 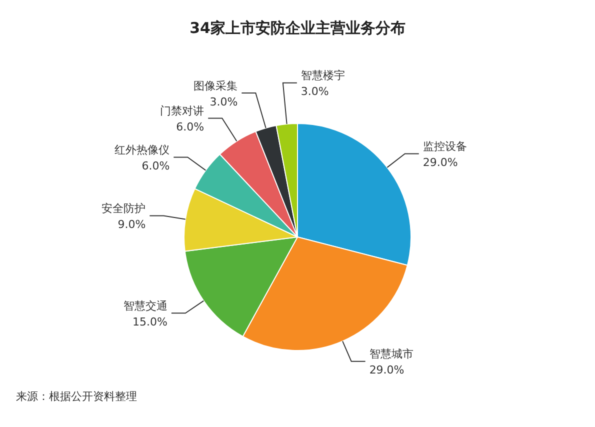 I want to click on slice-label: 图像采集, so click(x=216, y=85).